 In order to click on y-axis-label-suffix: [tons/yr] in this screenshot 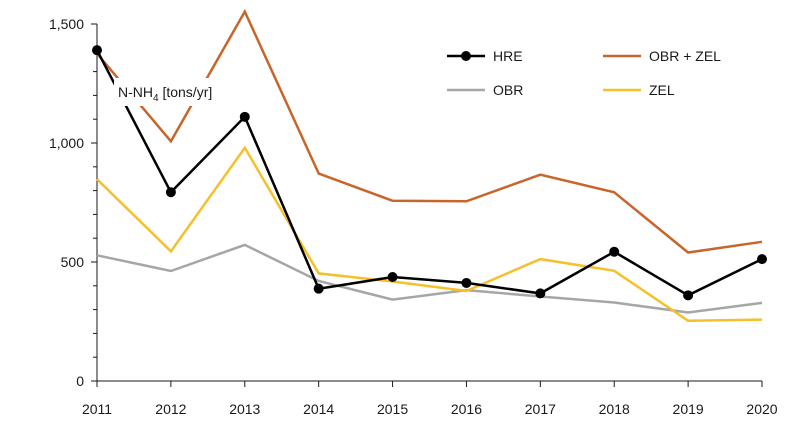, I will do `click(186, 92)`.